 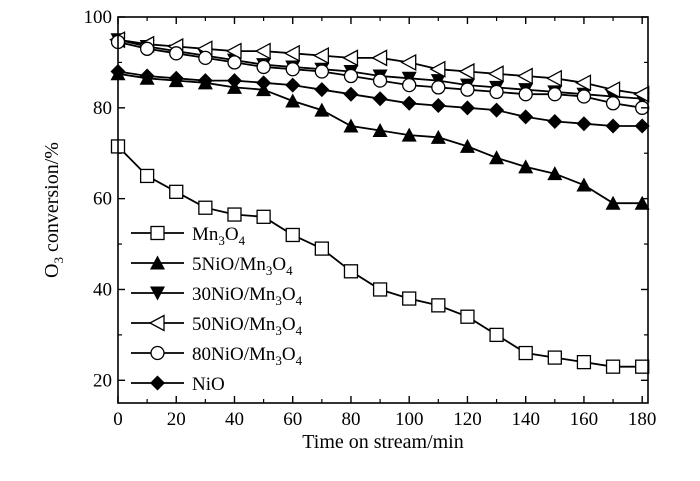 I want to click on legend-item-50nio-mn3o4: 50NiO/Mn3O4, so click(x=217, y=326).